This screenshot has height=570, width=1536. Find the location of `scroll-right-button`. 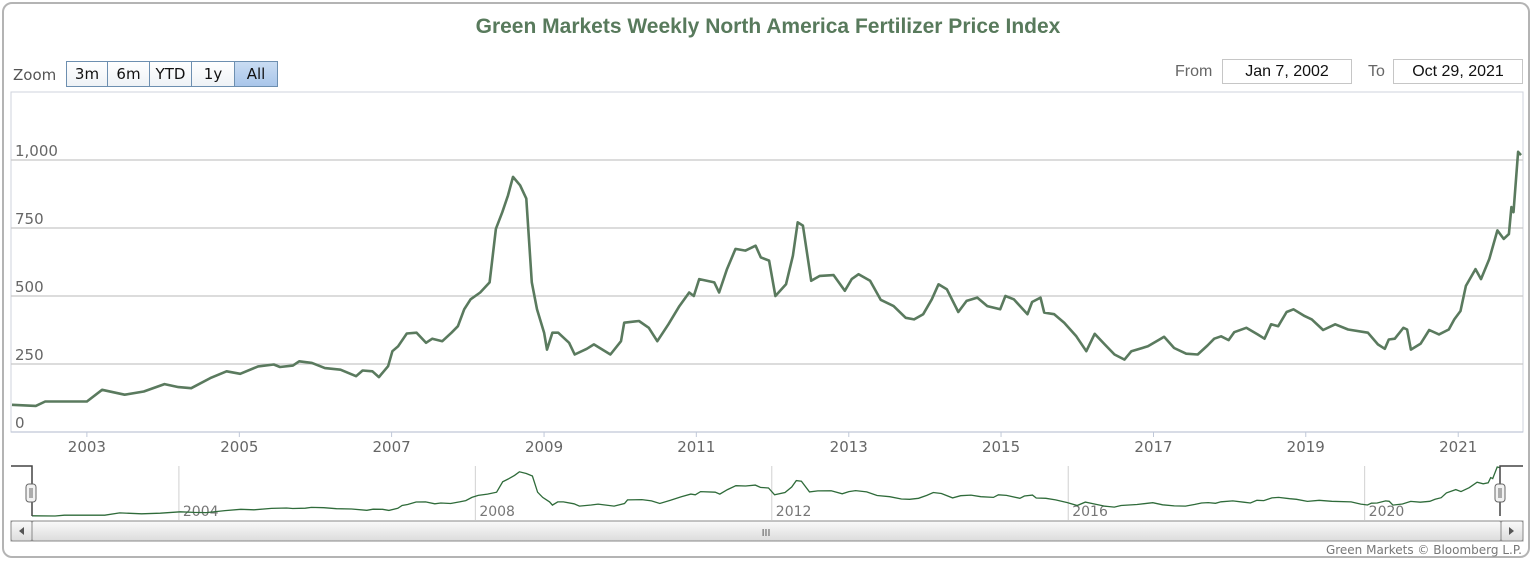

scroll-right-button is located at coordinates (1512, 531).